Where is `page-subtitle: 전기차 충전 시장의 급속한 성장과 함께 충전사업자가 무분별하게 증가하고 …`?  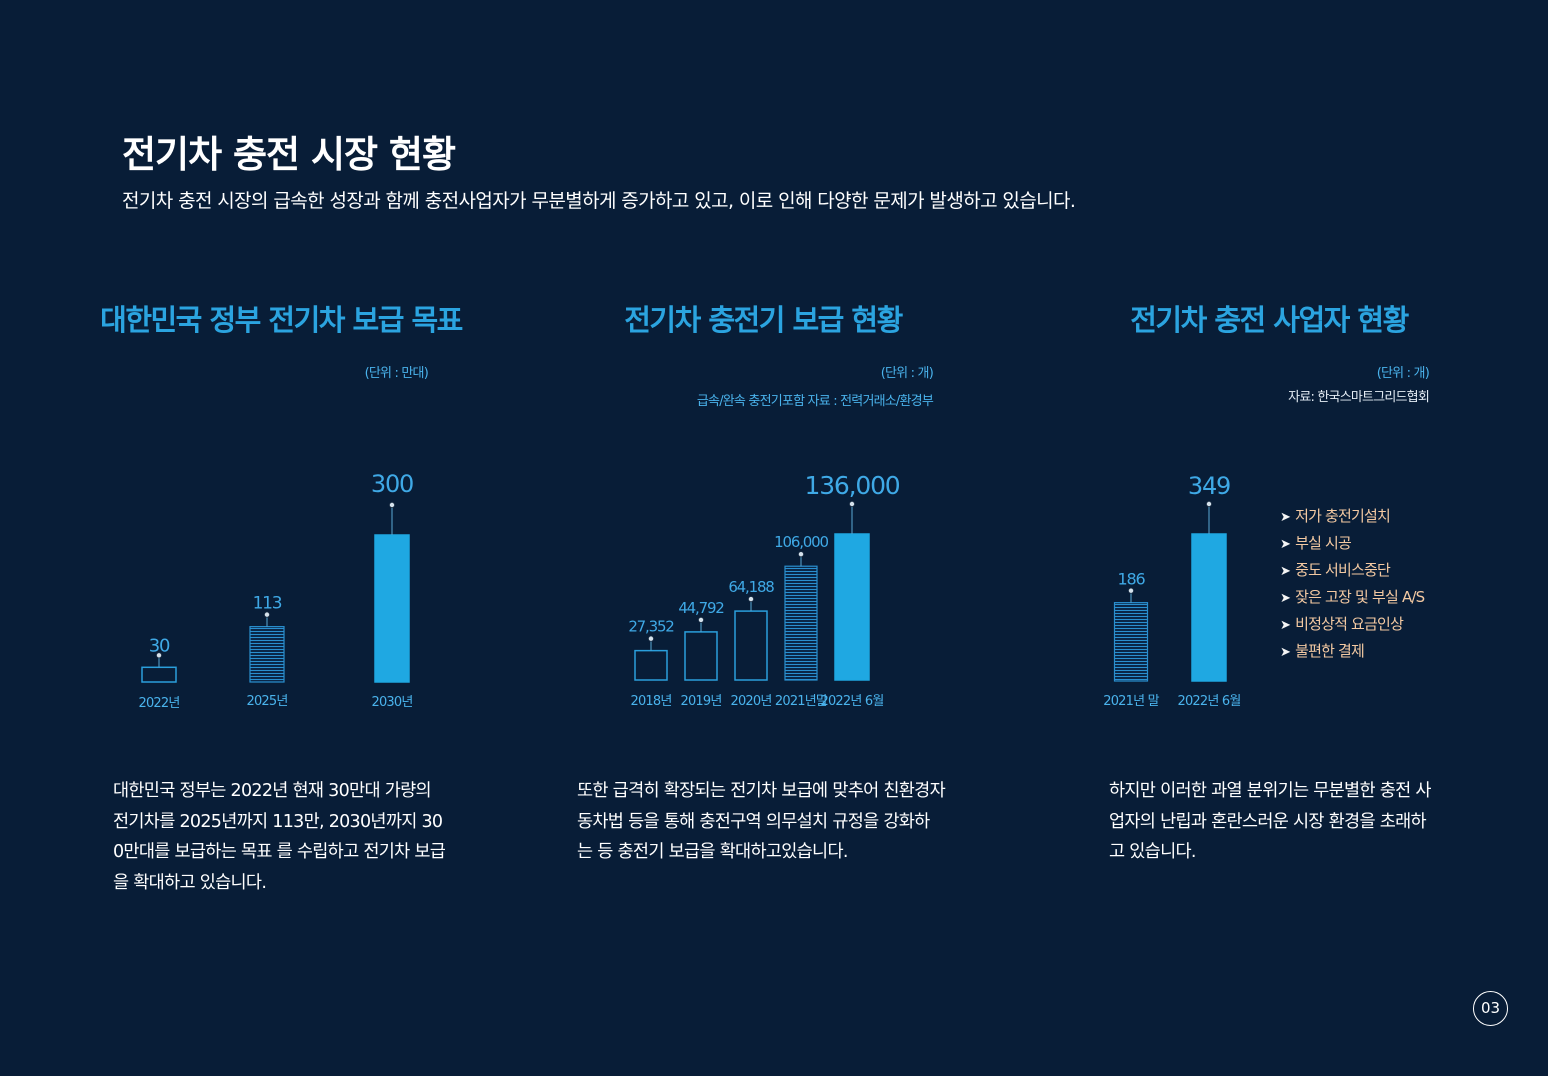
page-subtitle: 전기차 충전 시장의 급속한 성장과 함께 충전사업자가 무분별하게 증가하고 … is located at coordinates (599, 201).